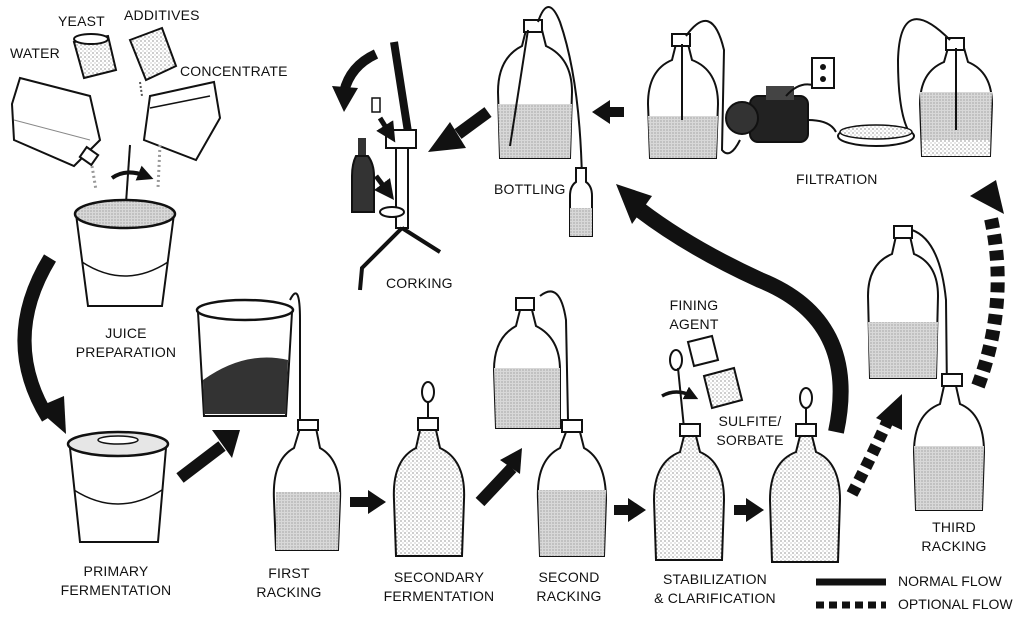 The image size is (1024, 622). I want to click on label-third-racking: THIRD RACKING, so click(954, 536).